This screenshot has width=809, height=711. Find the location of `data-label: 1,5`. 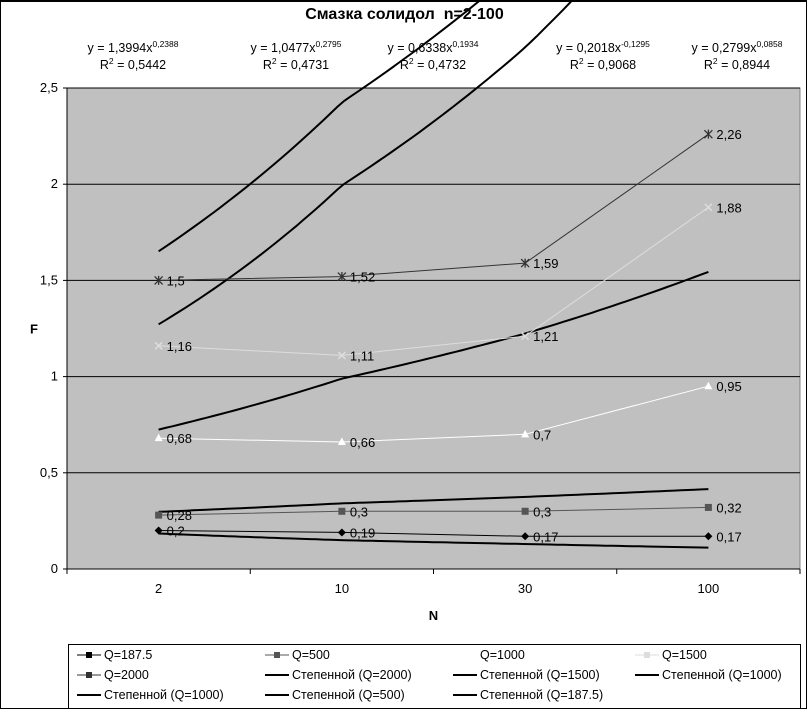

data-label: 1,5 is located at coordinates (176, 280).